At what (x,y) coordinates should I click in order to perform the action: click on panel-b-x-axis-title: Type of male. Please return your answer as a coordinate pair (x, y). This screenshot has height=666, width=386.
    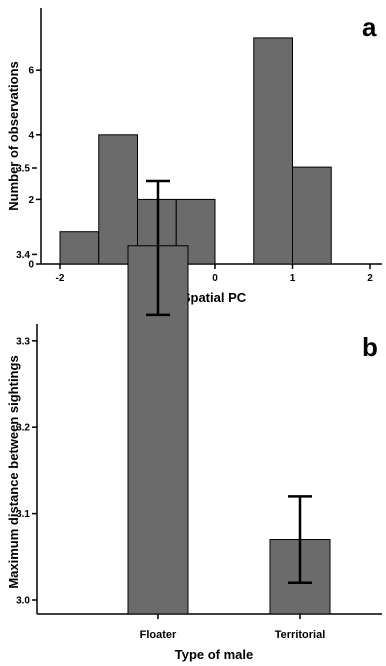
    Looking at the image, I should click on (214, 654).